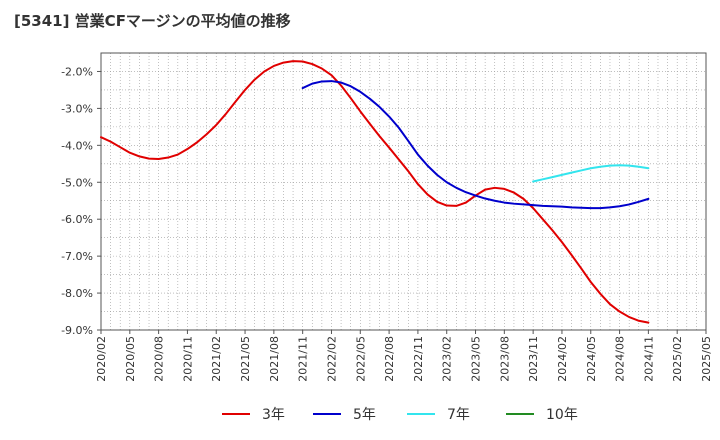  Describe the element at coordinates (77, 293) in the screenshot. I see `y-tick-label: -8.0%` at that location.